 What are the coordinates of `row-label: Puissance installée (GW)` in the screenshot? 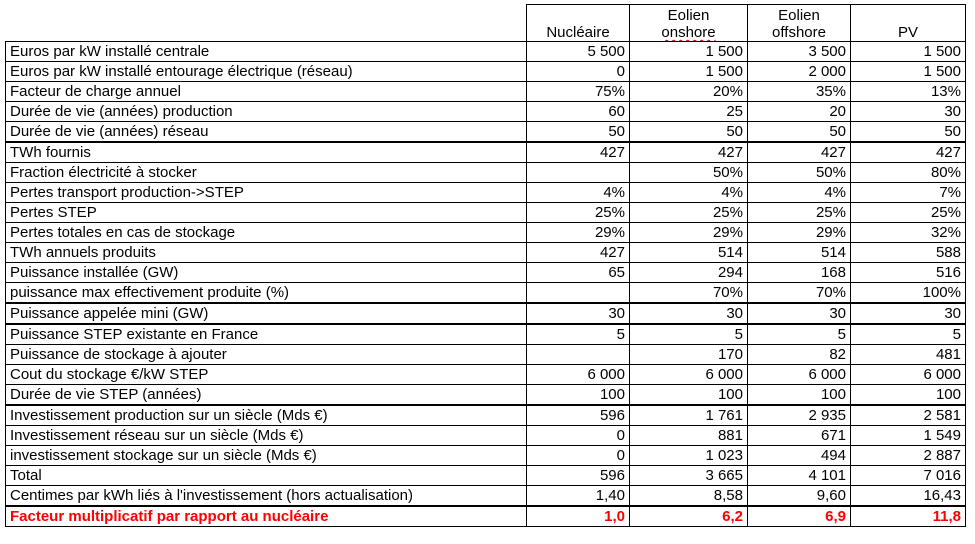 It's located at (266, 272).